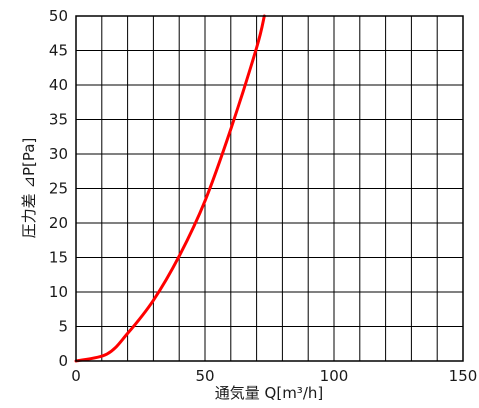 This screenshot has height=408, width=479. What do you see at coordinates (29, 188) in the screenshot?
I see `y-axis-label: 圧力差 ⊿P[Pa]` at bounding box center [29, 188].